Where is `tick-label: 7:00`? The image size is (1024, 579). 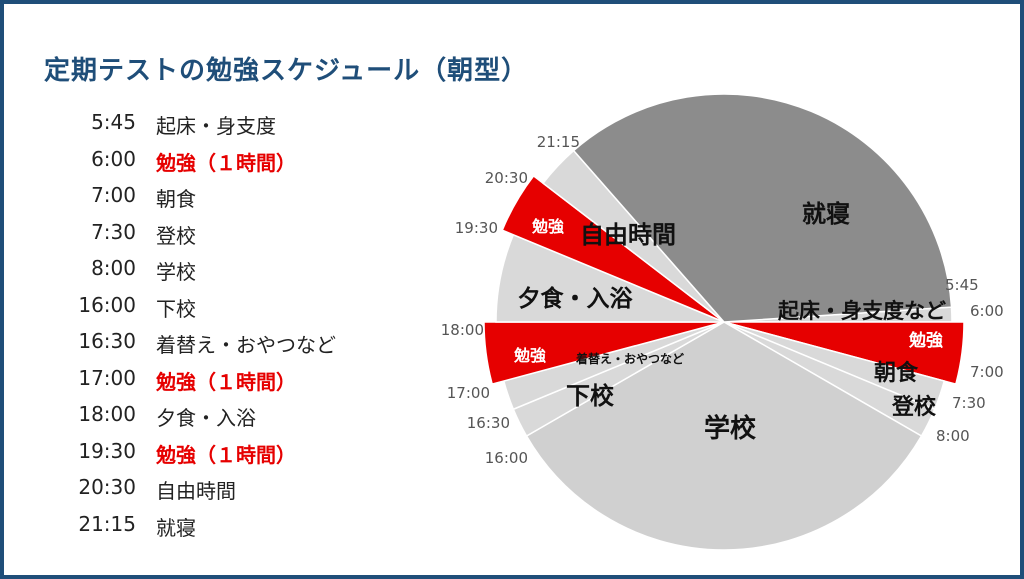
tick-label: 7:00 is located at coordinates (987, 372).